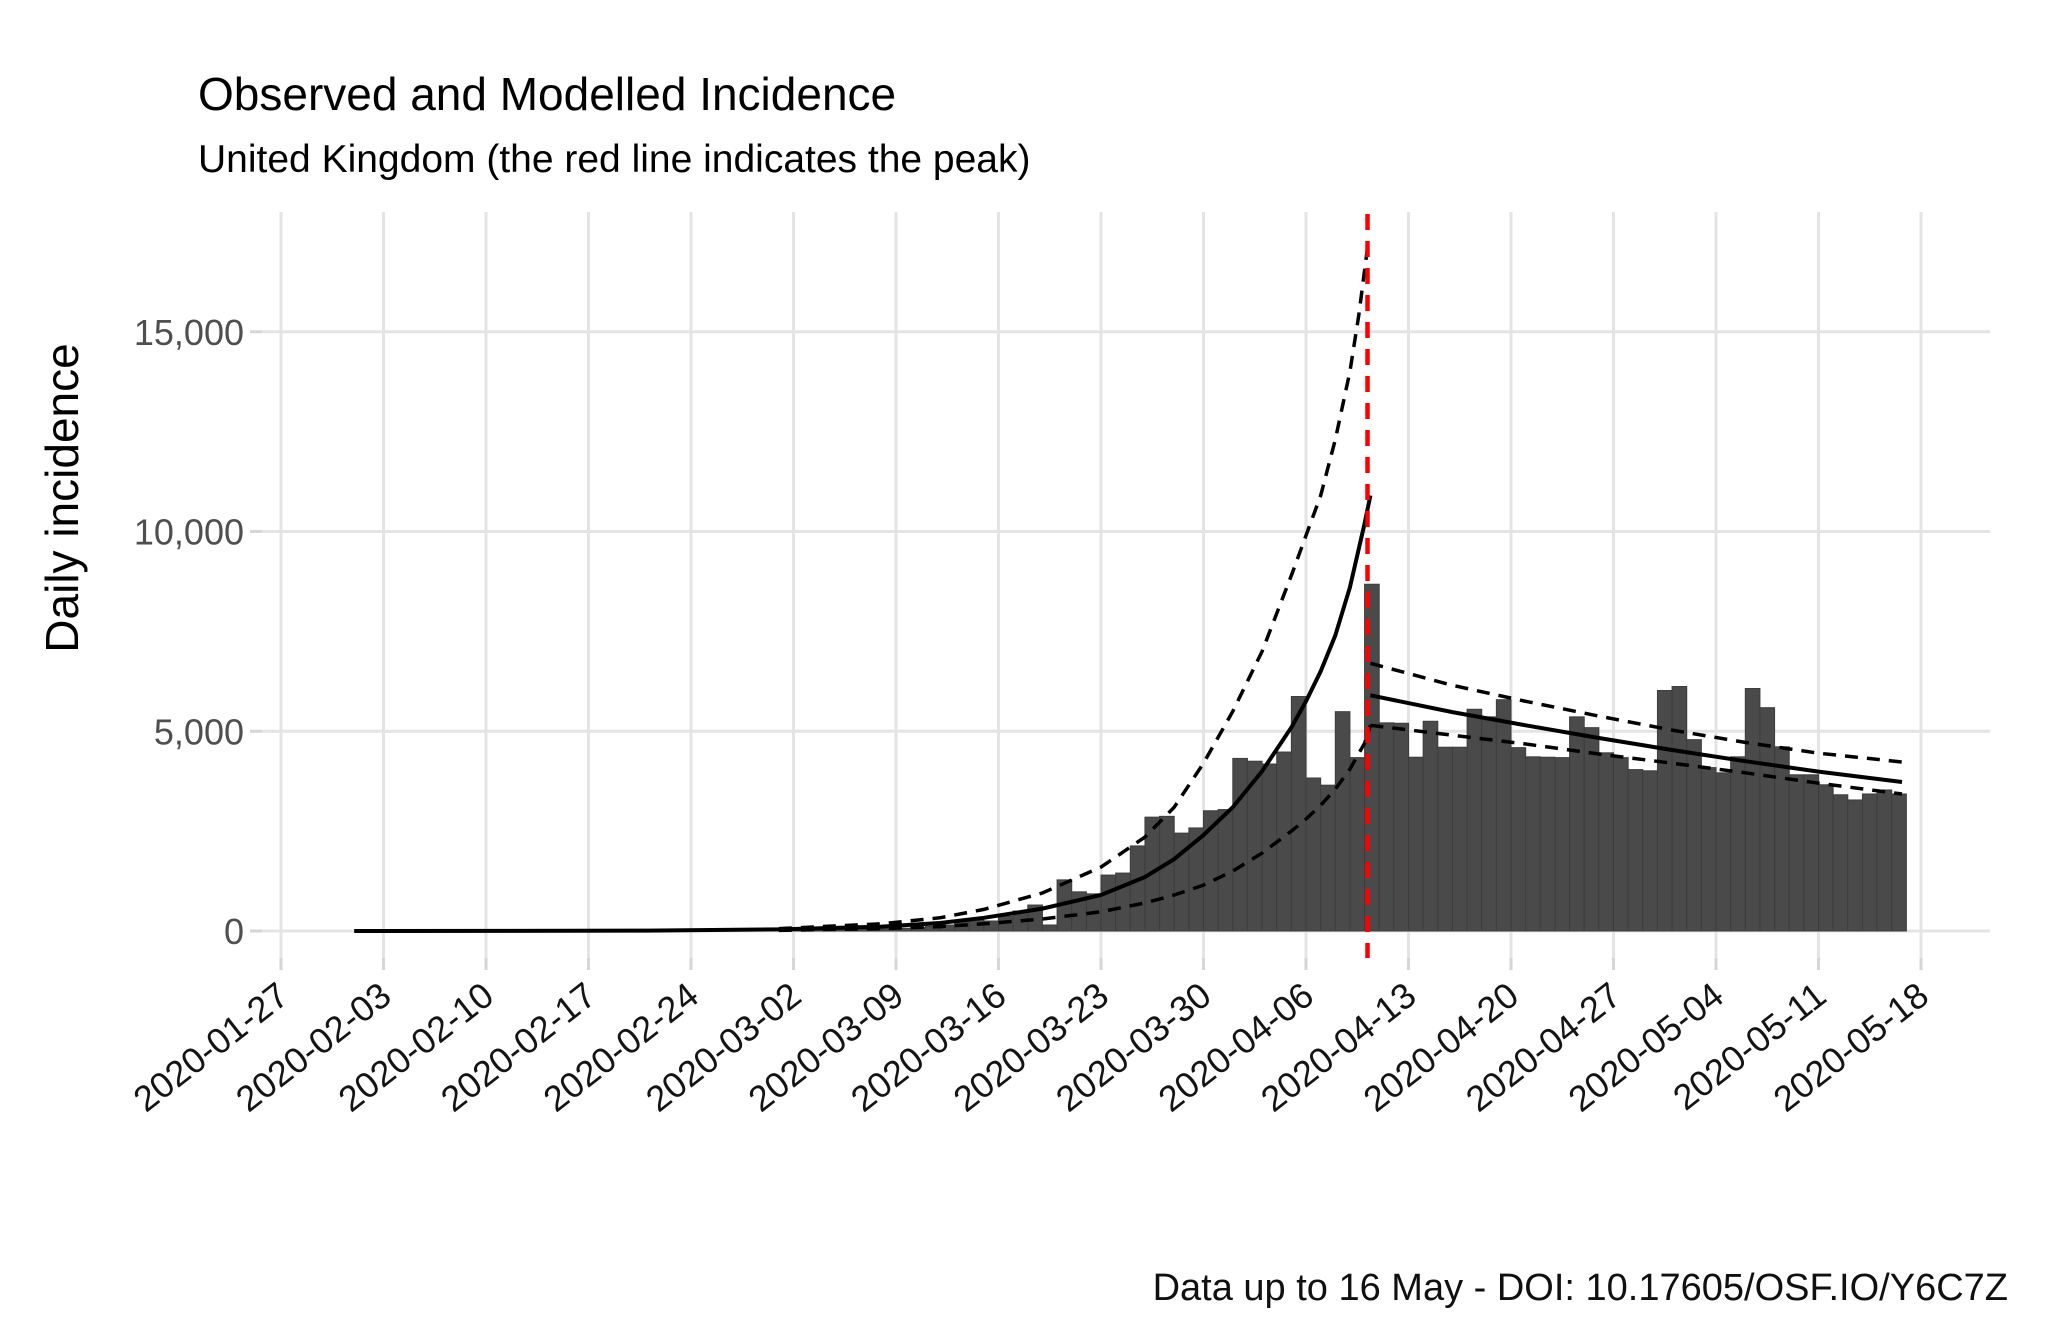  Describe the element at coordinates (62, 497) in the screenshot. I see `y-axis-title: Daily incidence` at that location.